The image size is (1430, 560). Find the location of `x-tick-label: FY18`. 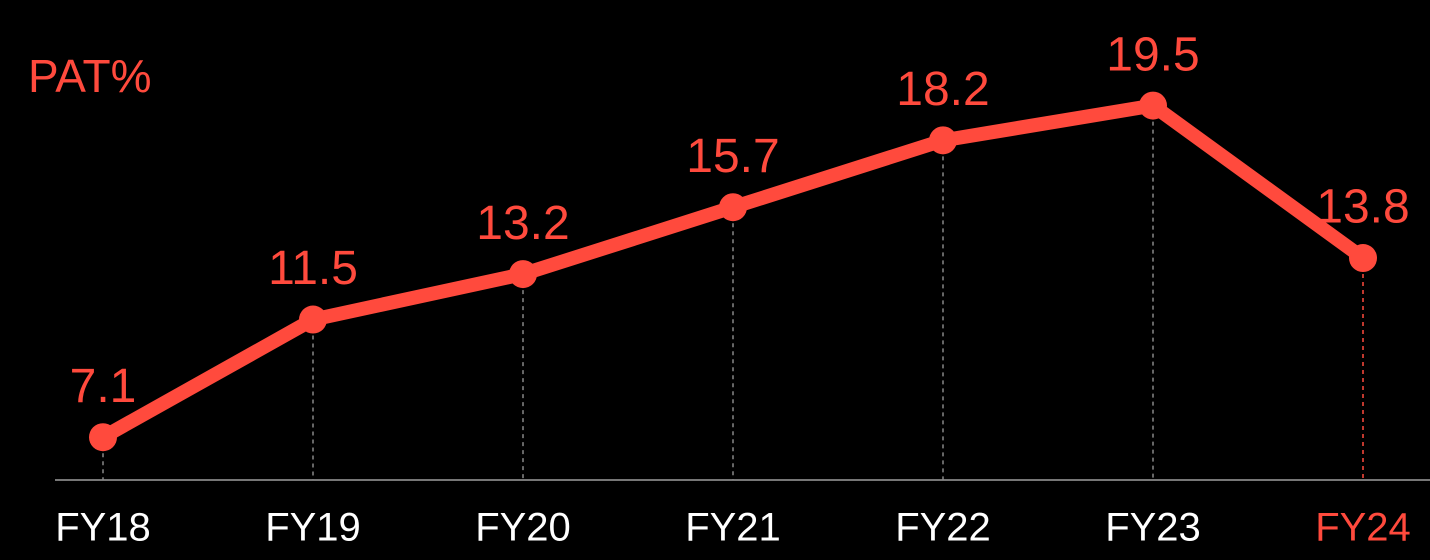

x-tick-label: FY18 is located at coordinates (103, 528).